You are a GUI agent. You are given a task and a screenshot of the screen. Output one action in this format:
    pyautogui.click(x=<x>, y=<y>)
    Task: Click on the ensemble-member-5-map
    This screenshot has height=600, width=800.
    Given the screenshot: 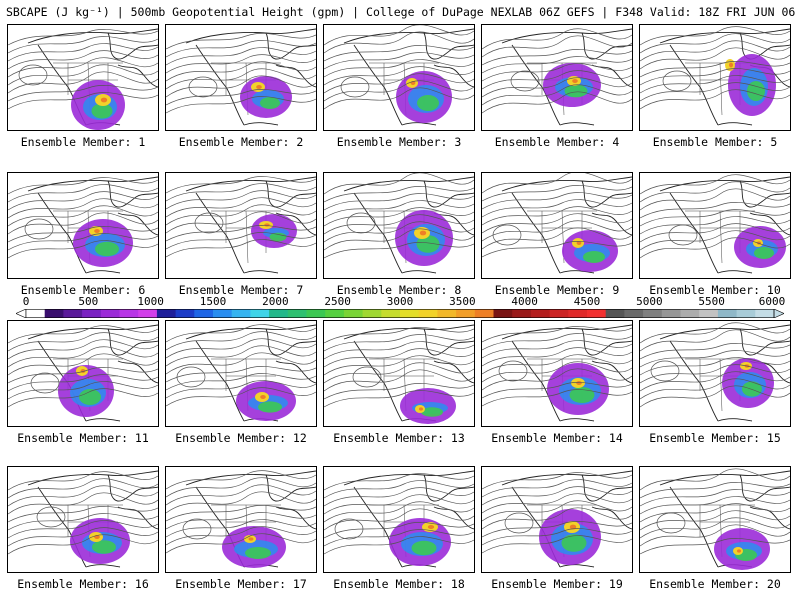 What is the action you would take?
    pyautogui.click(x=715, y=77)
    